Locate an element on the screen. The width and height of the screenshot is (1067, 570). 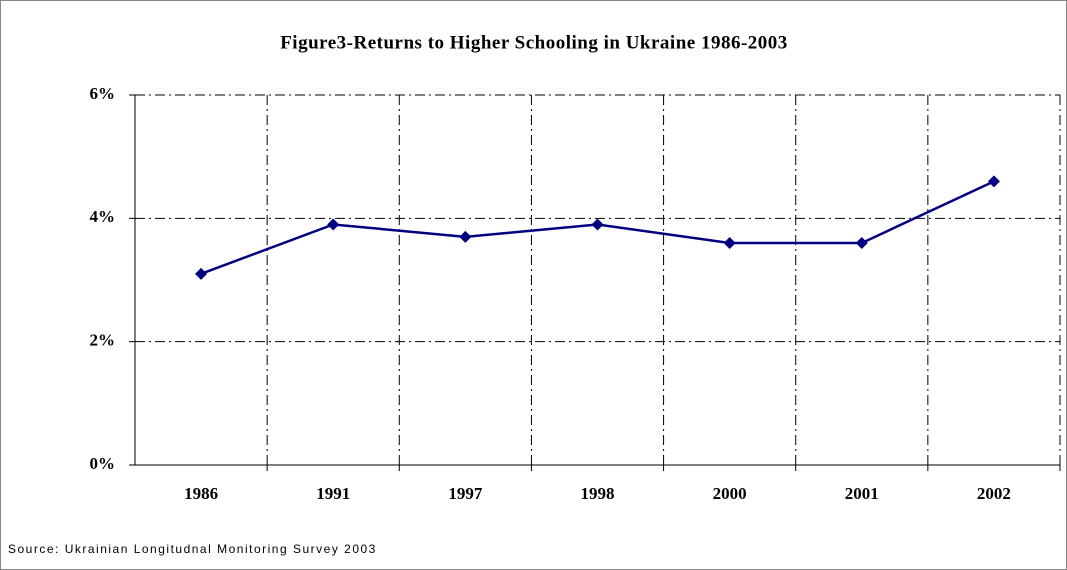
x-tick-label: 1986 is located at coordinates (201, 493).